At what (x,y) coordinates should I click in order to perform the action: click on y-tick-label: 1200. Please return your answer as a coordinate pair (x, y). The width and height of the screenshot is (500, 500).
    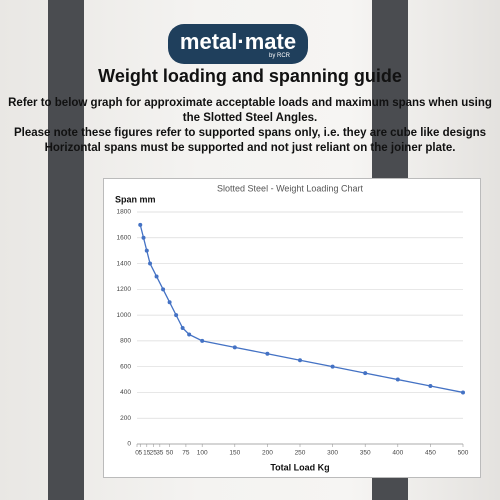
    Looking at the image, I should click on (124, 289).